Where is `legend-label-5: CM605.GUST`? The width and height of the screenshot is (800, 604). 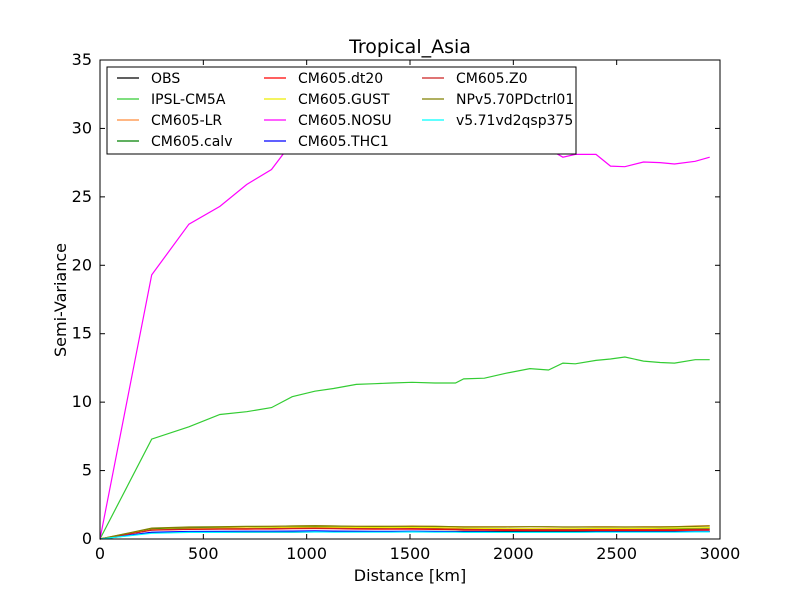
legend-label-5: CM605.GUST is located at coordinates (344, 100).